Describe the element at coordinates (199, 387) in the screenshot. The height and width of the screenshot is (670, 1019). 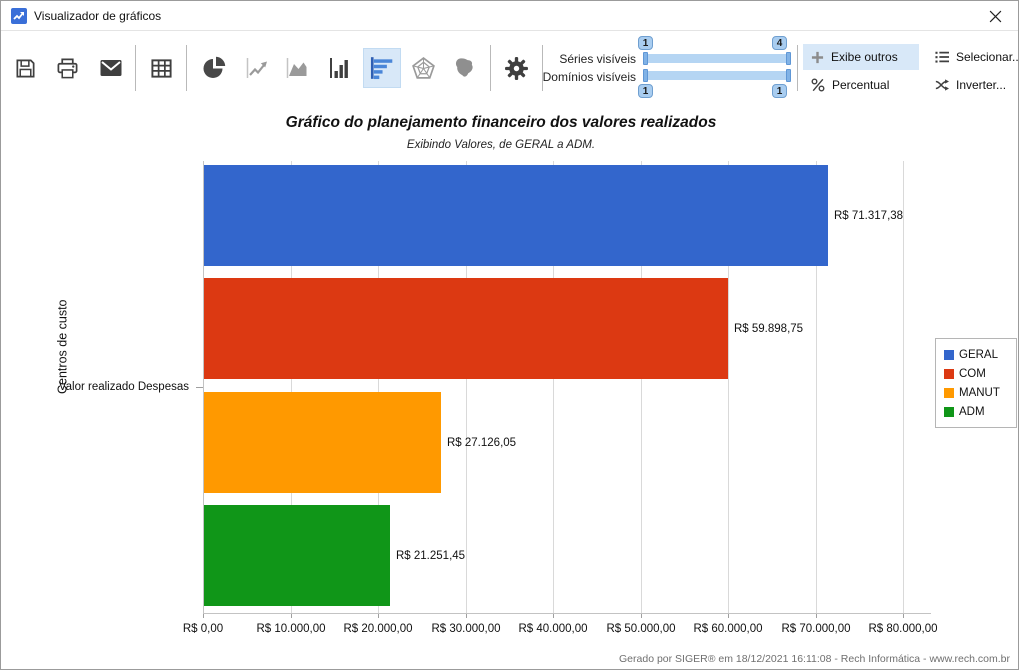
I see `category-tick-mark` at that location.